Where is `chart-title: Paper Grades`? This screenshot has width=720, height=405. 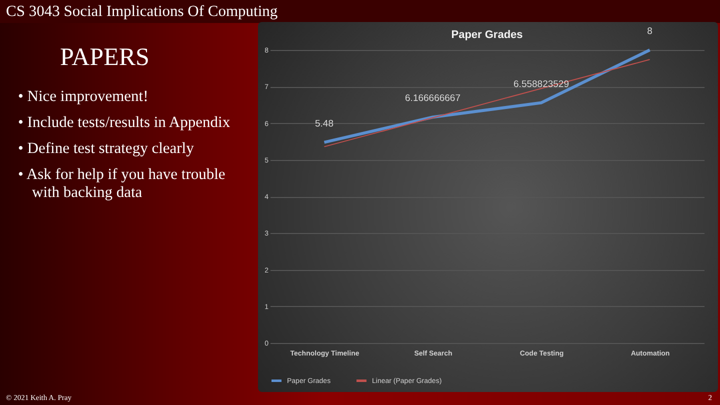 chart-title: Paper Grades is located at coordinates (487, 35).